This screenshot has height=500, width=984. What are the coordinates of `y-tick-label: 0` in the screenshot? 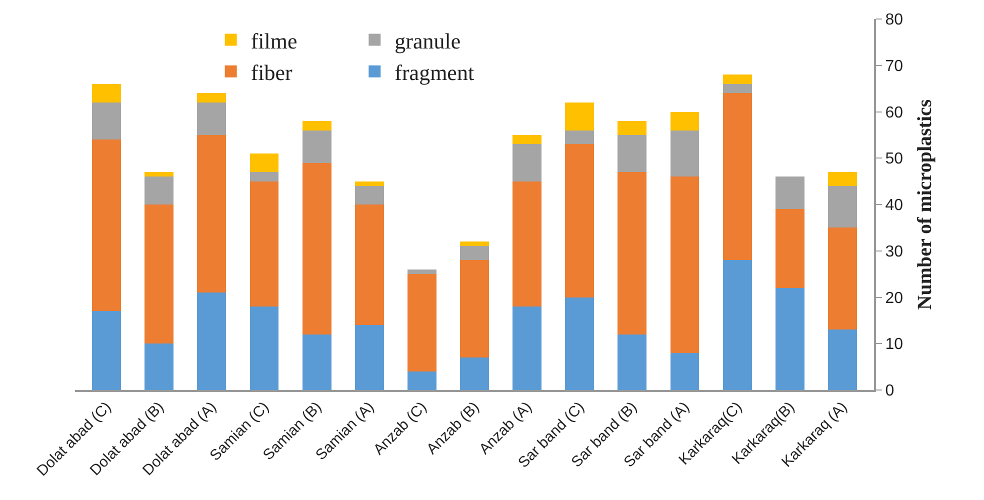 It's located at (889, 391).